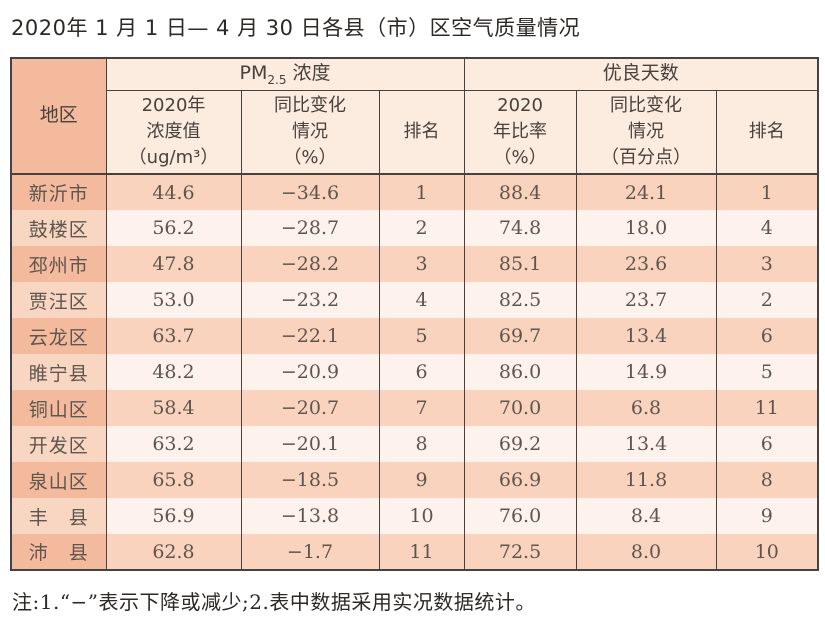 The image size is (825, 620). Describe the element at coordinates (646, 552) in the screenshot. I see `good-change-cell: 8.0` at that location.